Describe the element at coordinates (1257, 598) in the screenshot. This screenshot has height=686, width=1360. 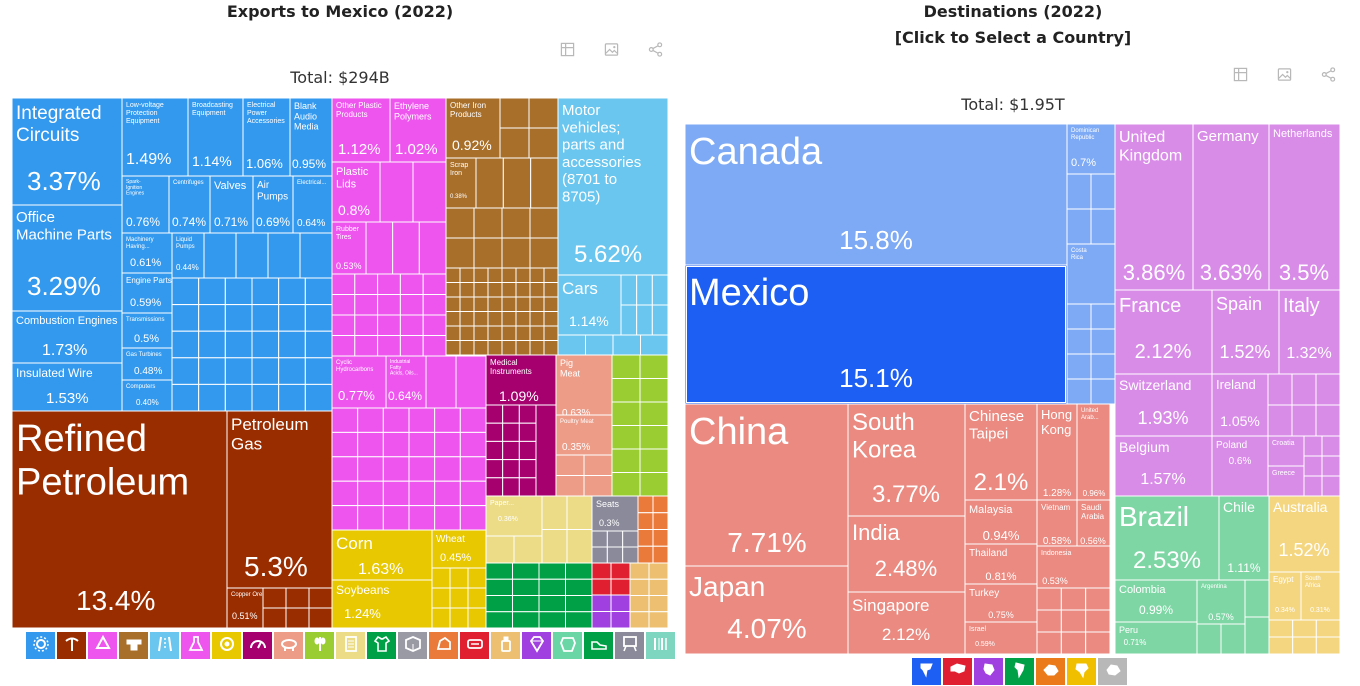
I see `south-america-small-item` at that location.